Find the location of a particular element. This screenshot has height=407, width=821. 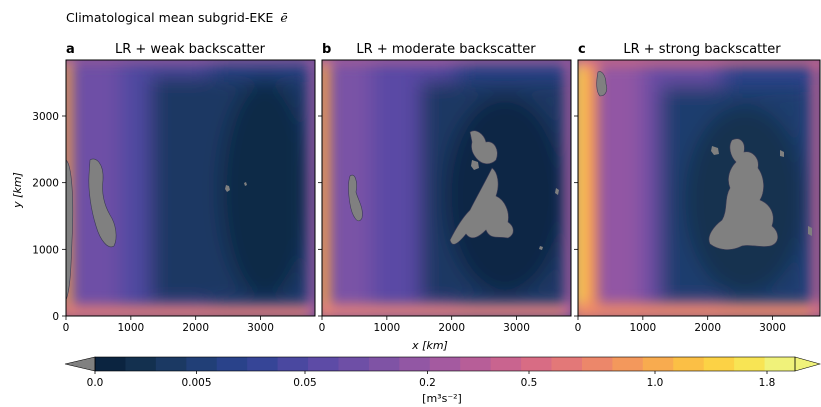

x-axis-label: x [km] is located at coordinates (429, 345).